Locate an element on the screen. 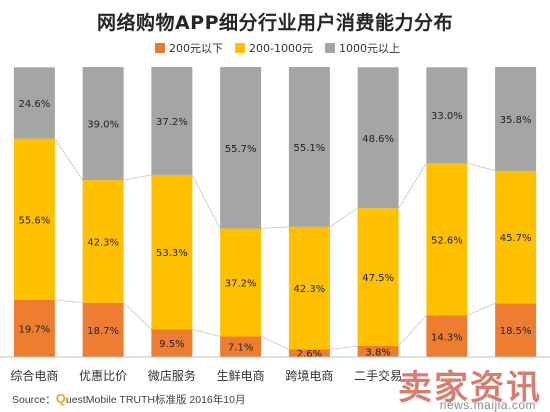  legend-item-over-1000: 1000元以上 is located at coordinates (362, 48).